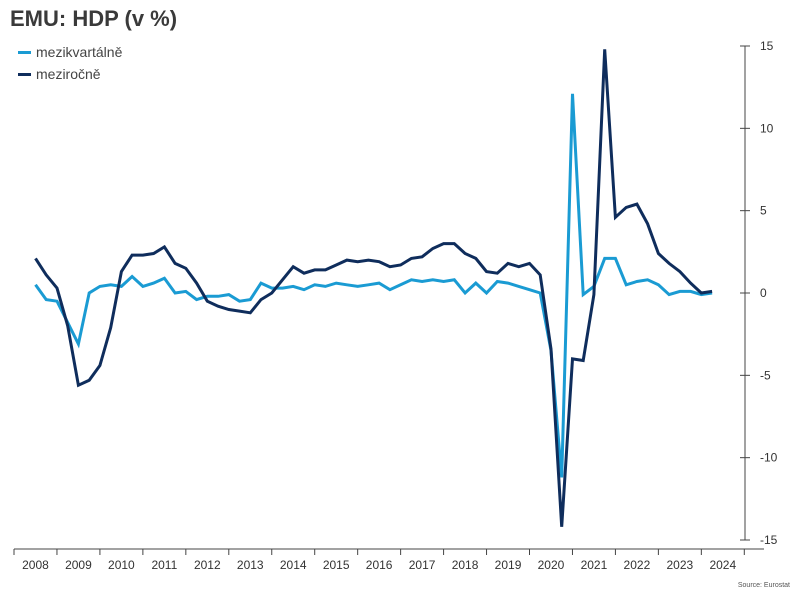 The height and width of the screenshot is (600, 800). What do you see at coordinates (293, 565) in the screenshot?
I see `x-tick-label: 2014` at bounding box center [293, 565].